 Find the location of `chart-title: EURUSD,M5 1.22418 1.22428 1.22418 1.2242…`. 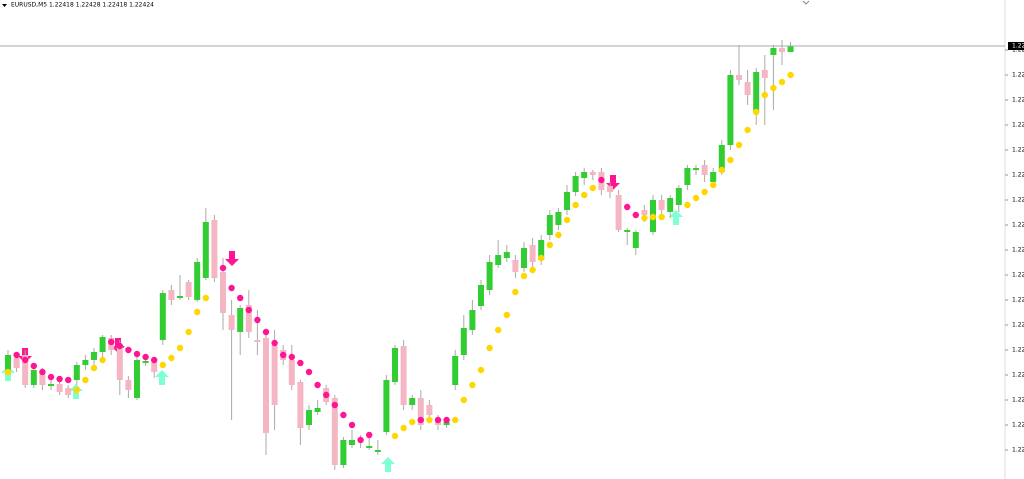

chart-title: EURUSD,M5 1.22418 1.22428 1.22418 1.2242… is located at coordinates (82, 5).